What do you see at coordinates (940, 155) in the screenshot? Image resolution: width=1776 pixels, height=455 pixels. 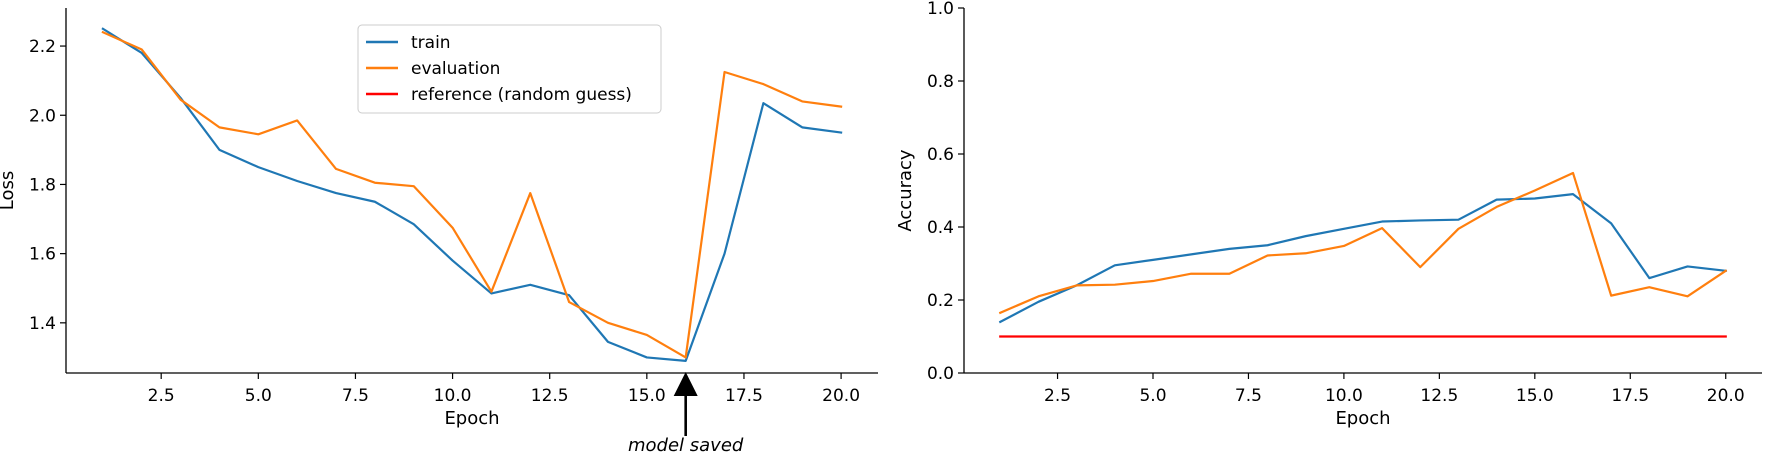 I see `y-tick-label: 0.6` at bounding box center [940, 155].